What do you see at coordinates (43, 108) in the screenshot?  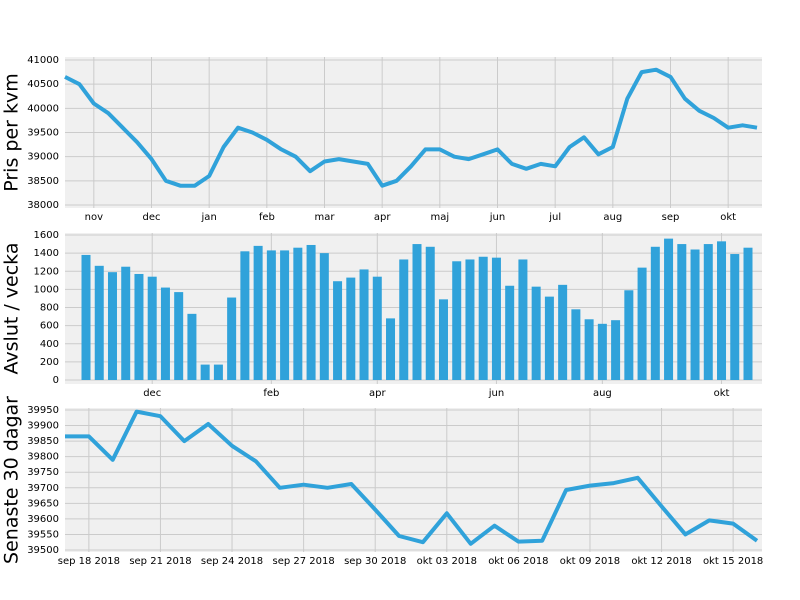 I see `y-tick-label: 40000` at bounding box center [43, 108].